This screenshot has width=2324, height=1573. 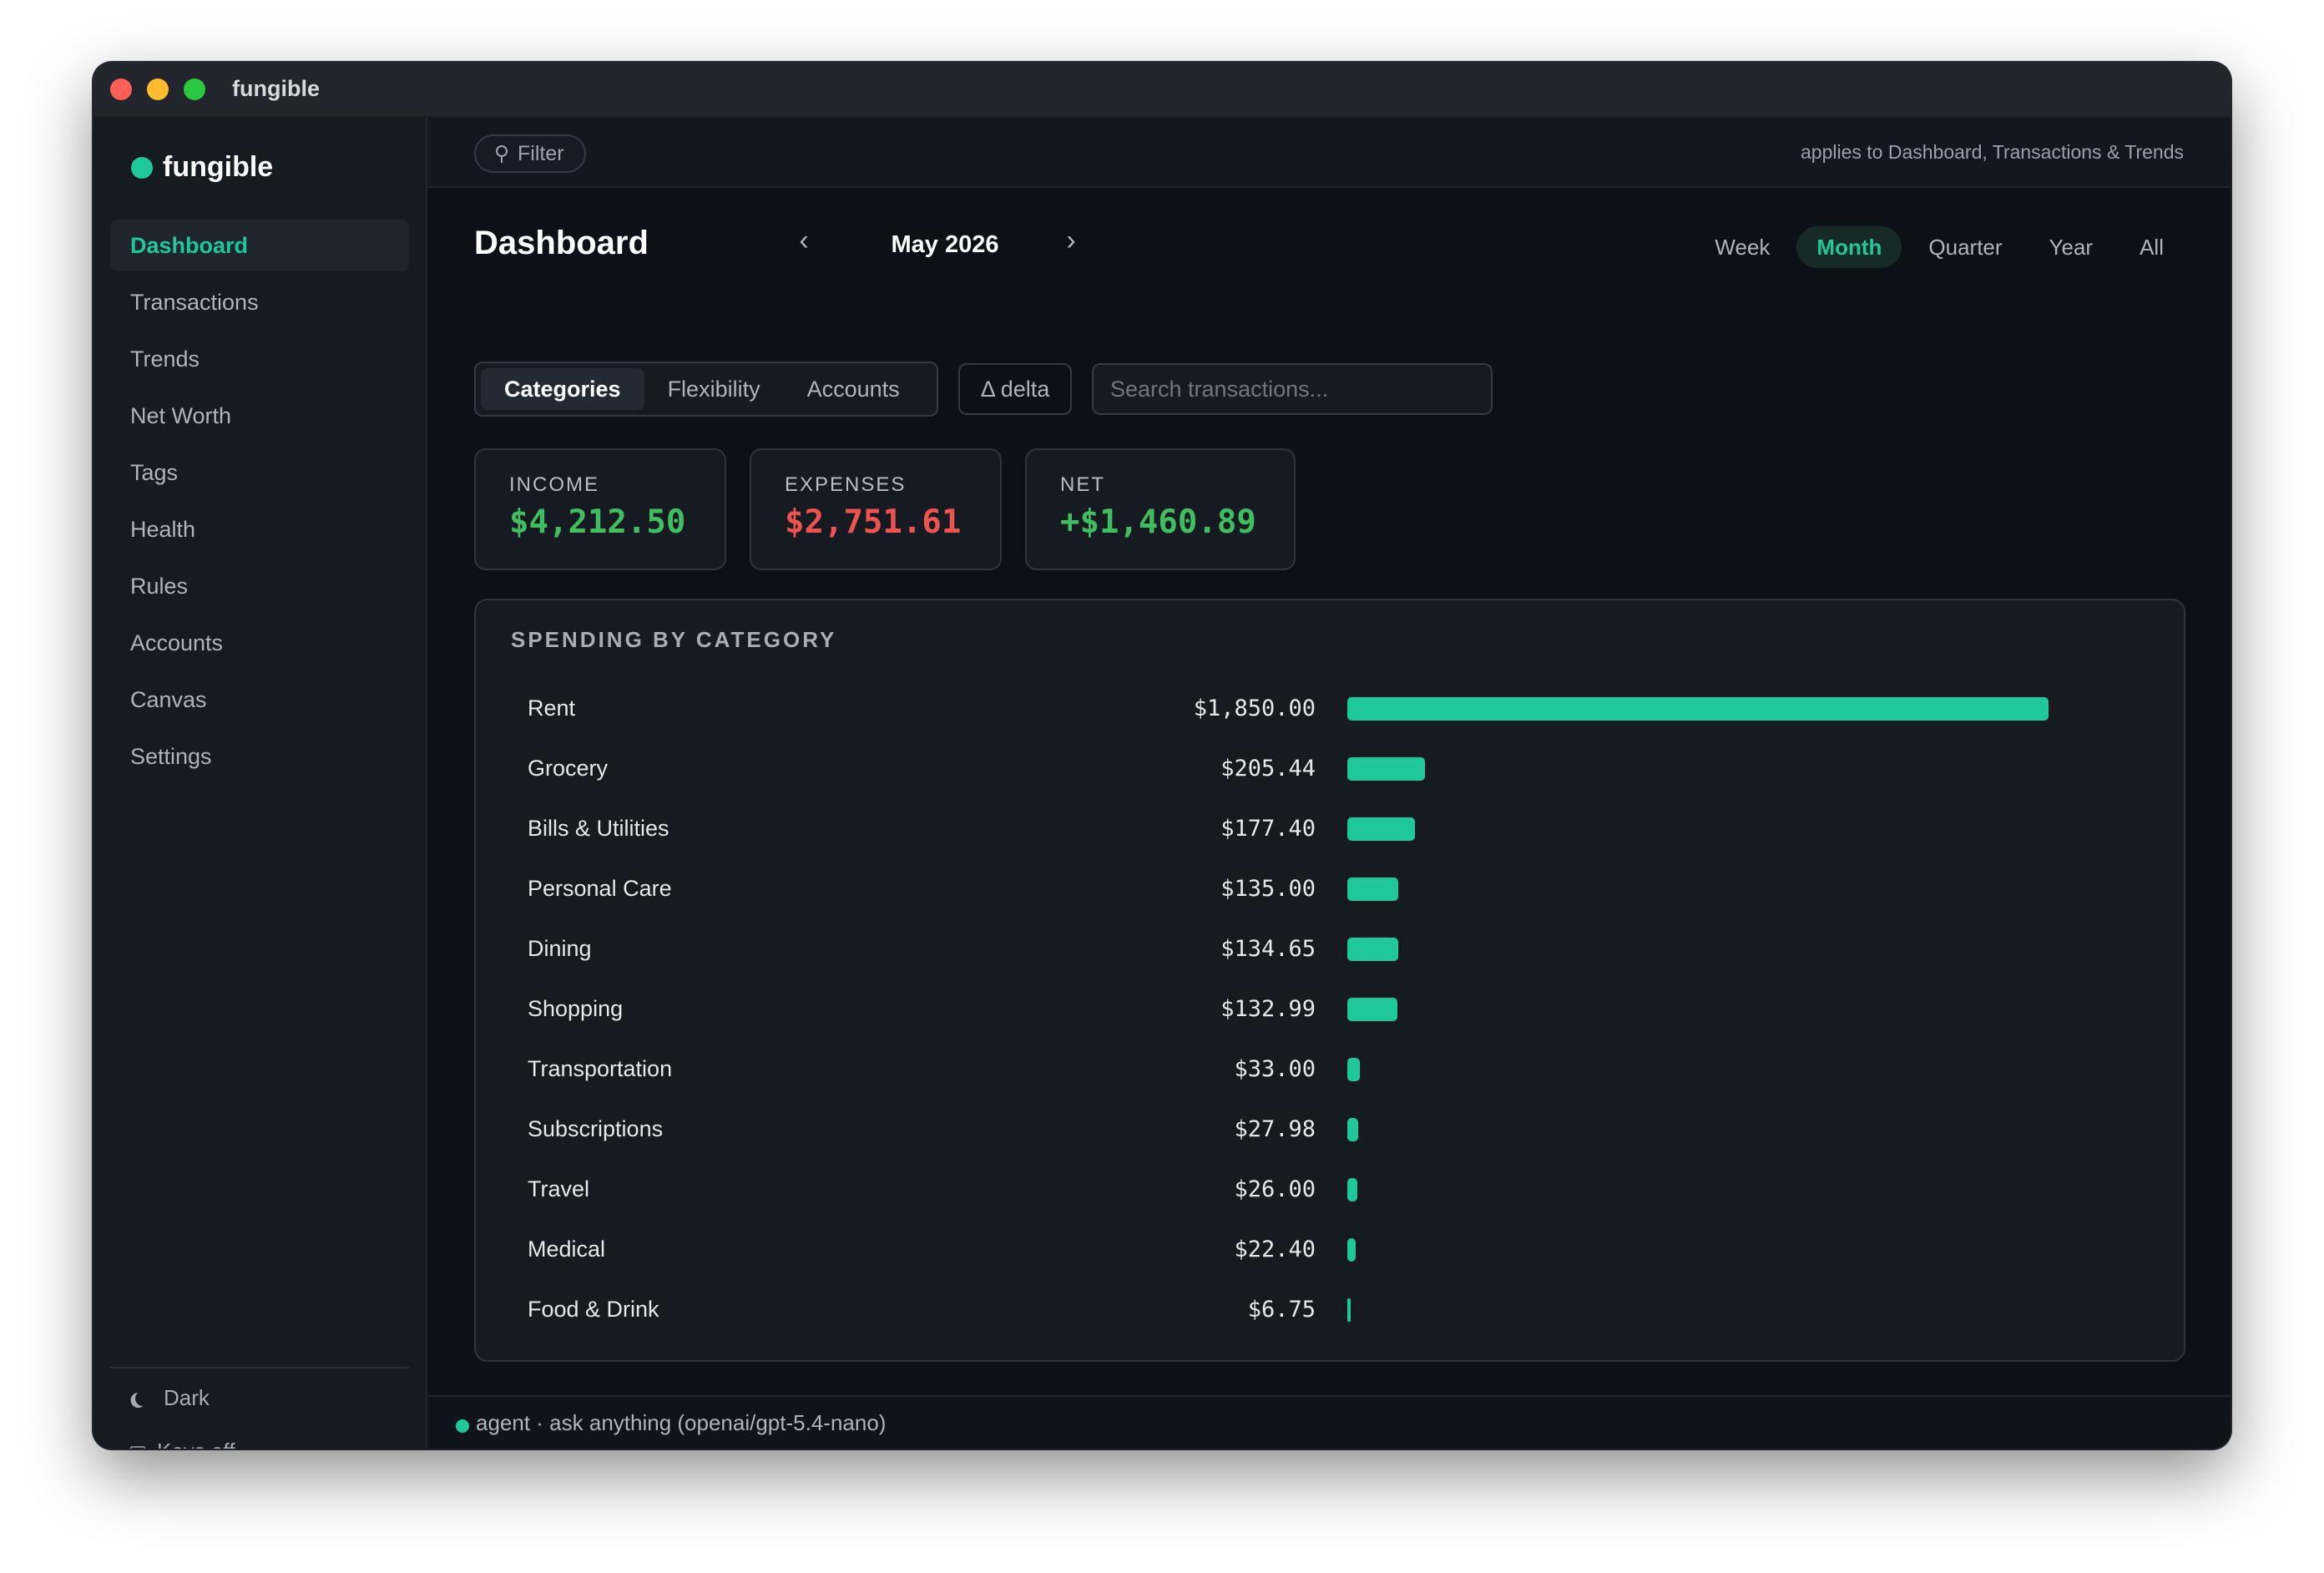 I want to click on range-selector: Week Month Quarter Year All, so click(x=1936, y=247).